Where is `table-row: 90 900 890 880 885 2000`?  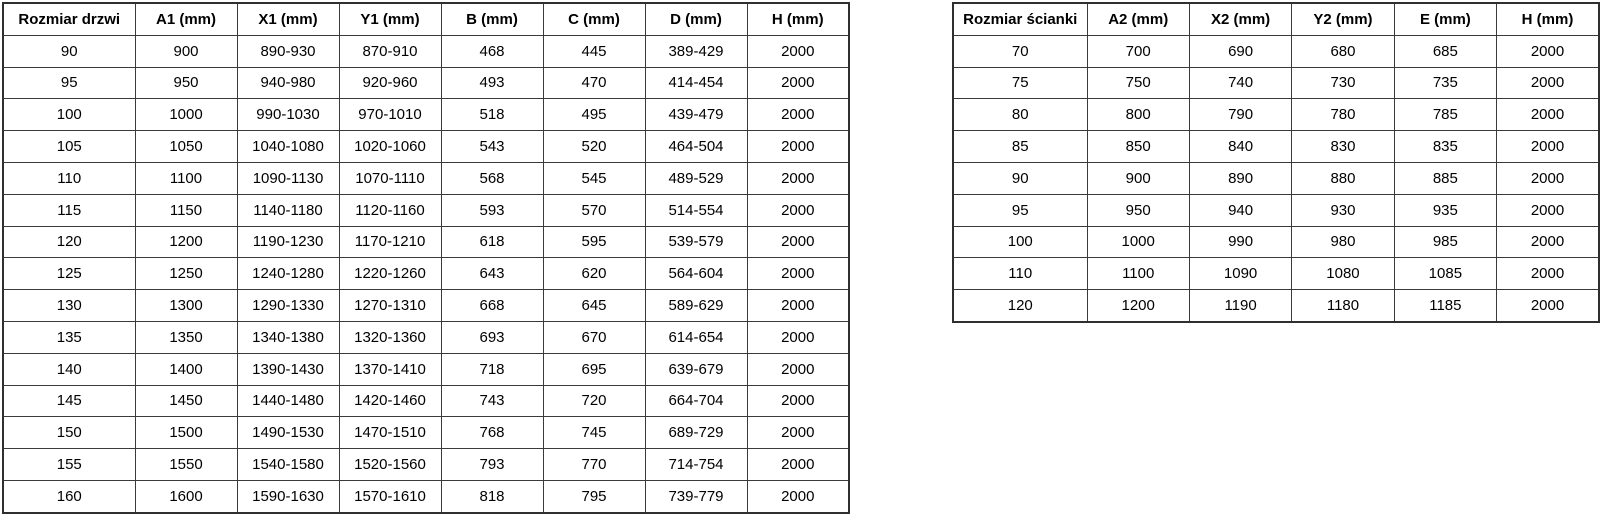 table-row: 90 900 890 880 885 2000 is located at coordinates (1276, 178).